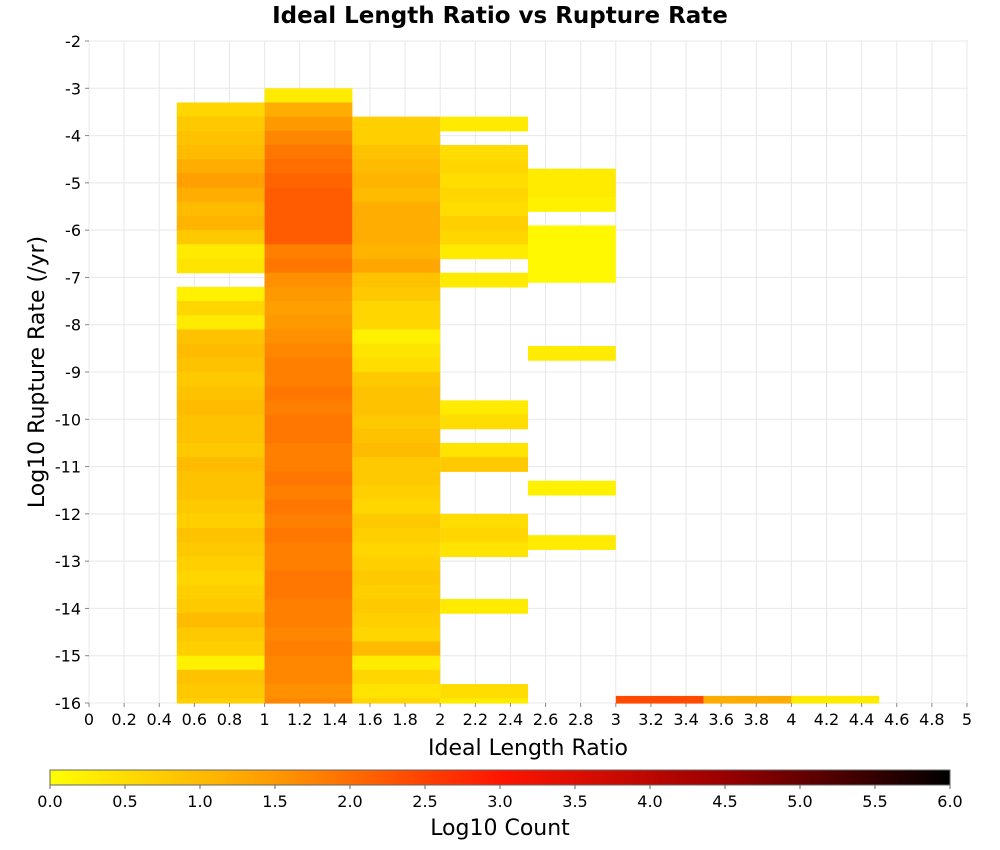 The height and width of the screenshot is (850, 1000). I want to click on x-tick-label: 0.2, so click(123, 719).